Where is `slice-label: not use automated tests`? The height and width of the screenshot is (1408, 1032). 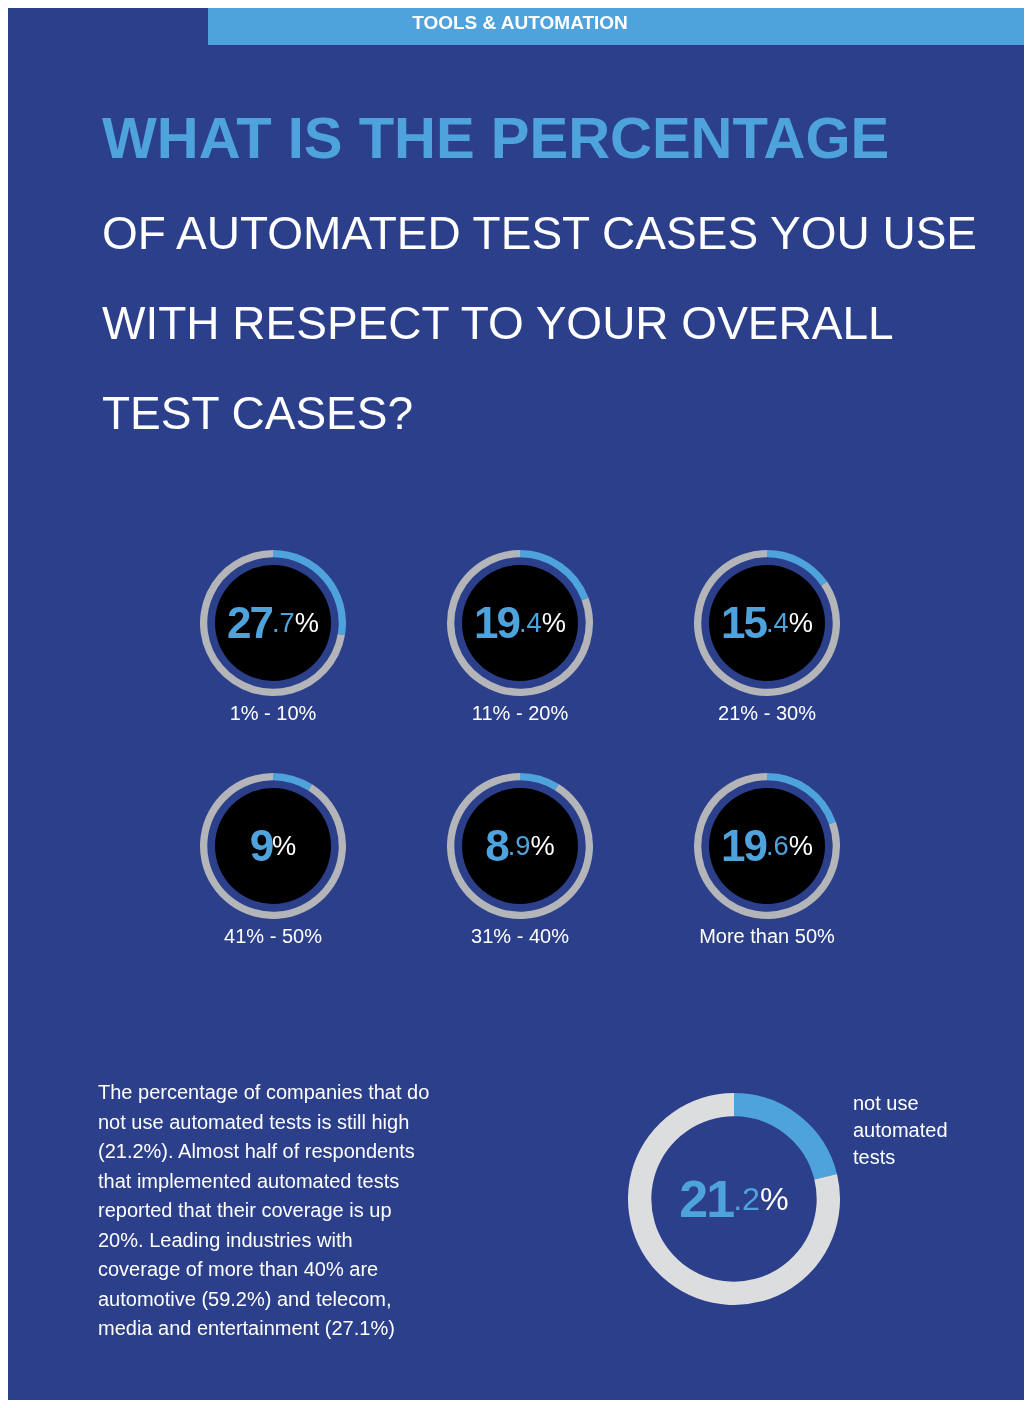 slice-label: not use automated tests is located at coordinates (901, 1130).